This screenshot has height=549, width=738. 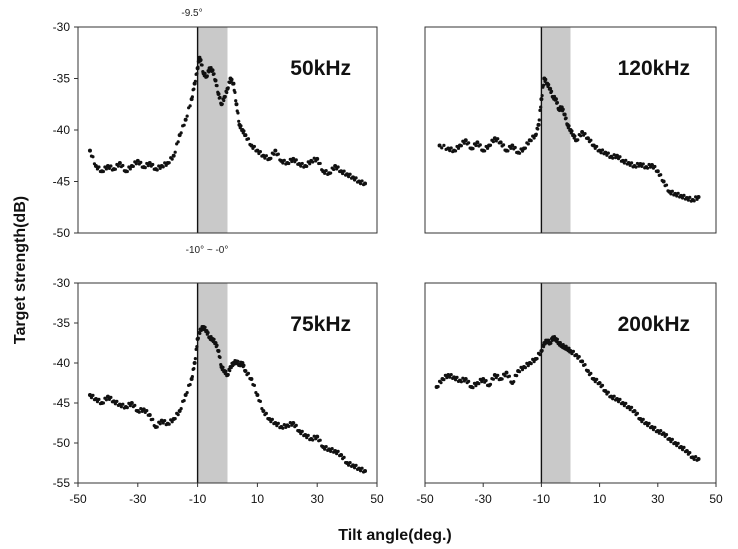 What do you see at coordinates (62, 403) in the screenshot?
I see `y-tick-label: -45` at bounding box center [62, 403].